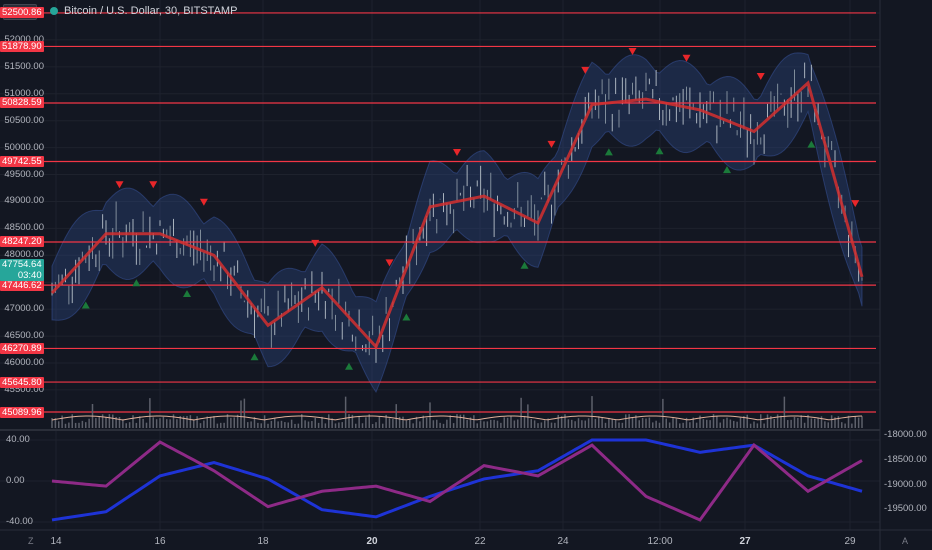 The height and width of the screenshot is (550, 932). Describe the element at coordinates (457, 412) in the screenshot. I see `volume-bars` at that location.